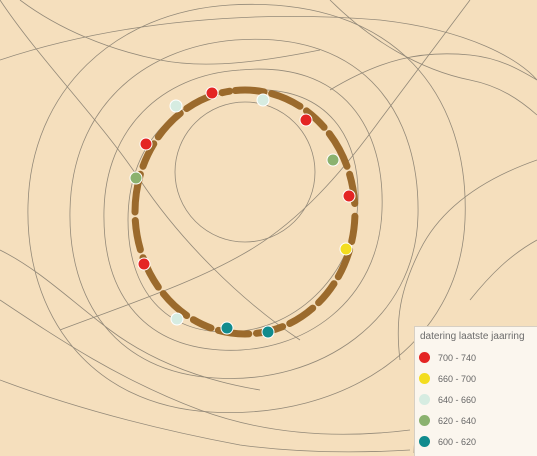 This screenshot has width=537, height=456. Describe the element at coordinates (457, 399) in the screenshot. I see `legend-label: 640 - 660` at that location.